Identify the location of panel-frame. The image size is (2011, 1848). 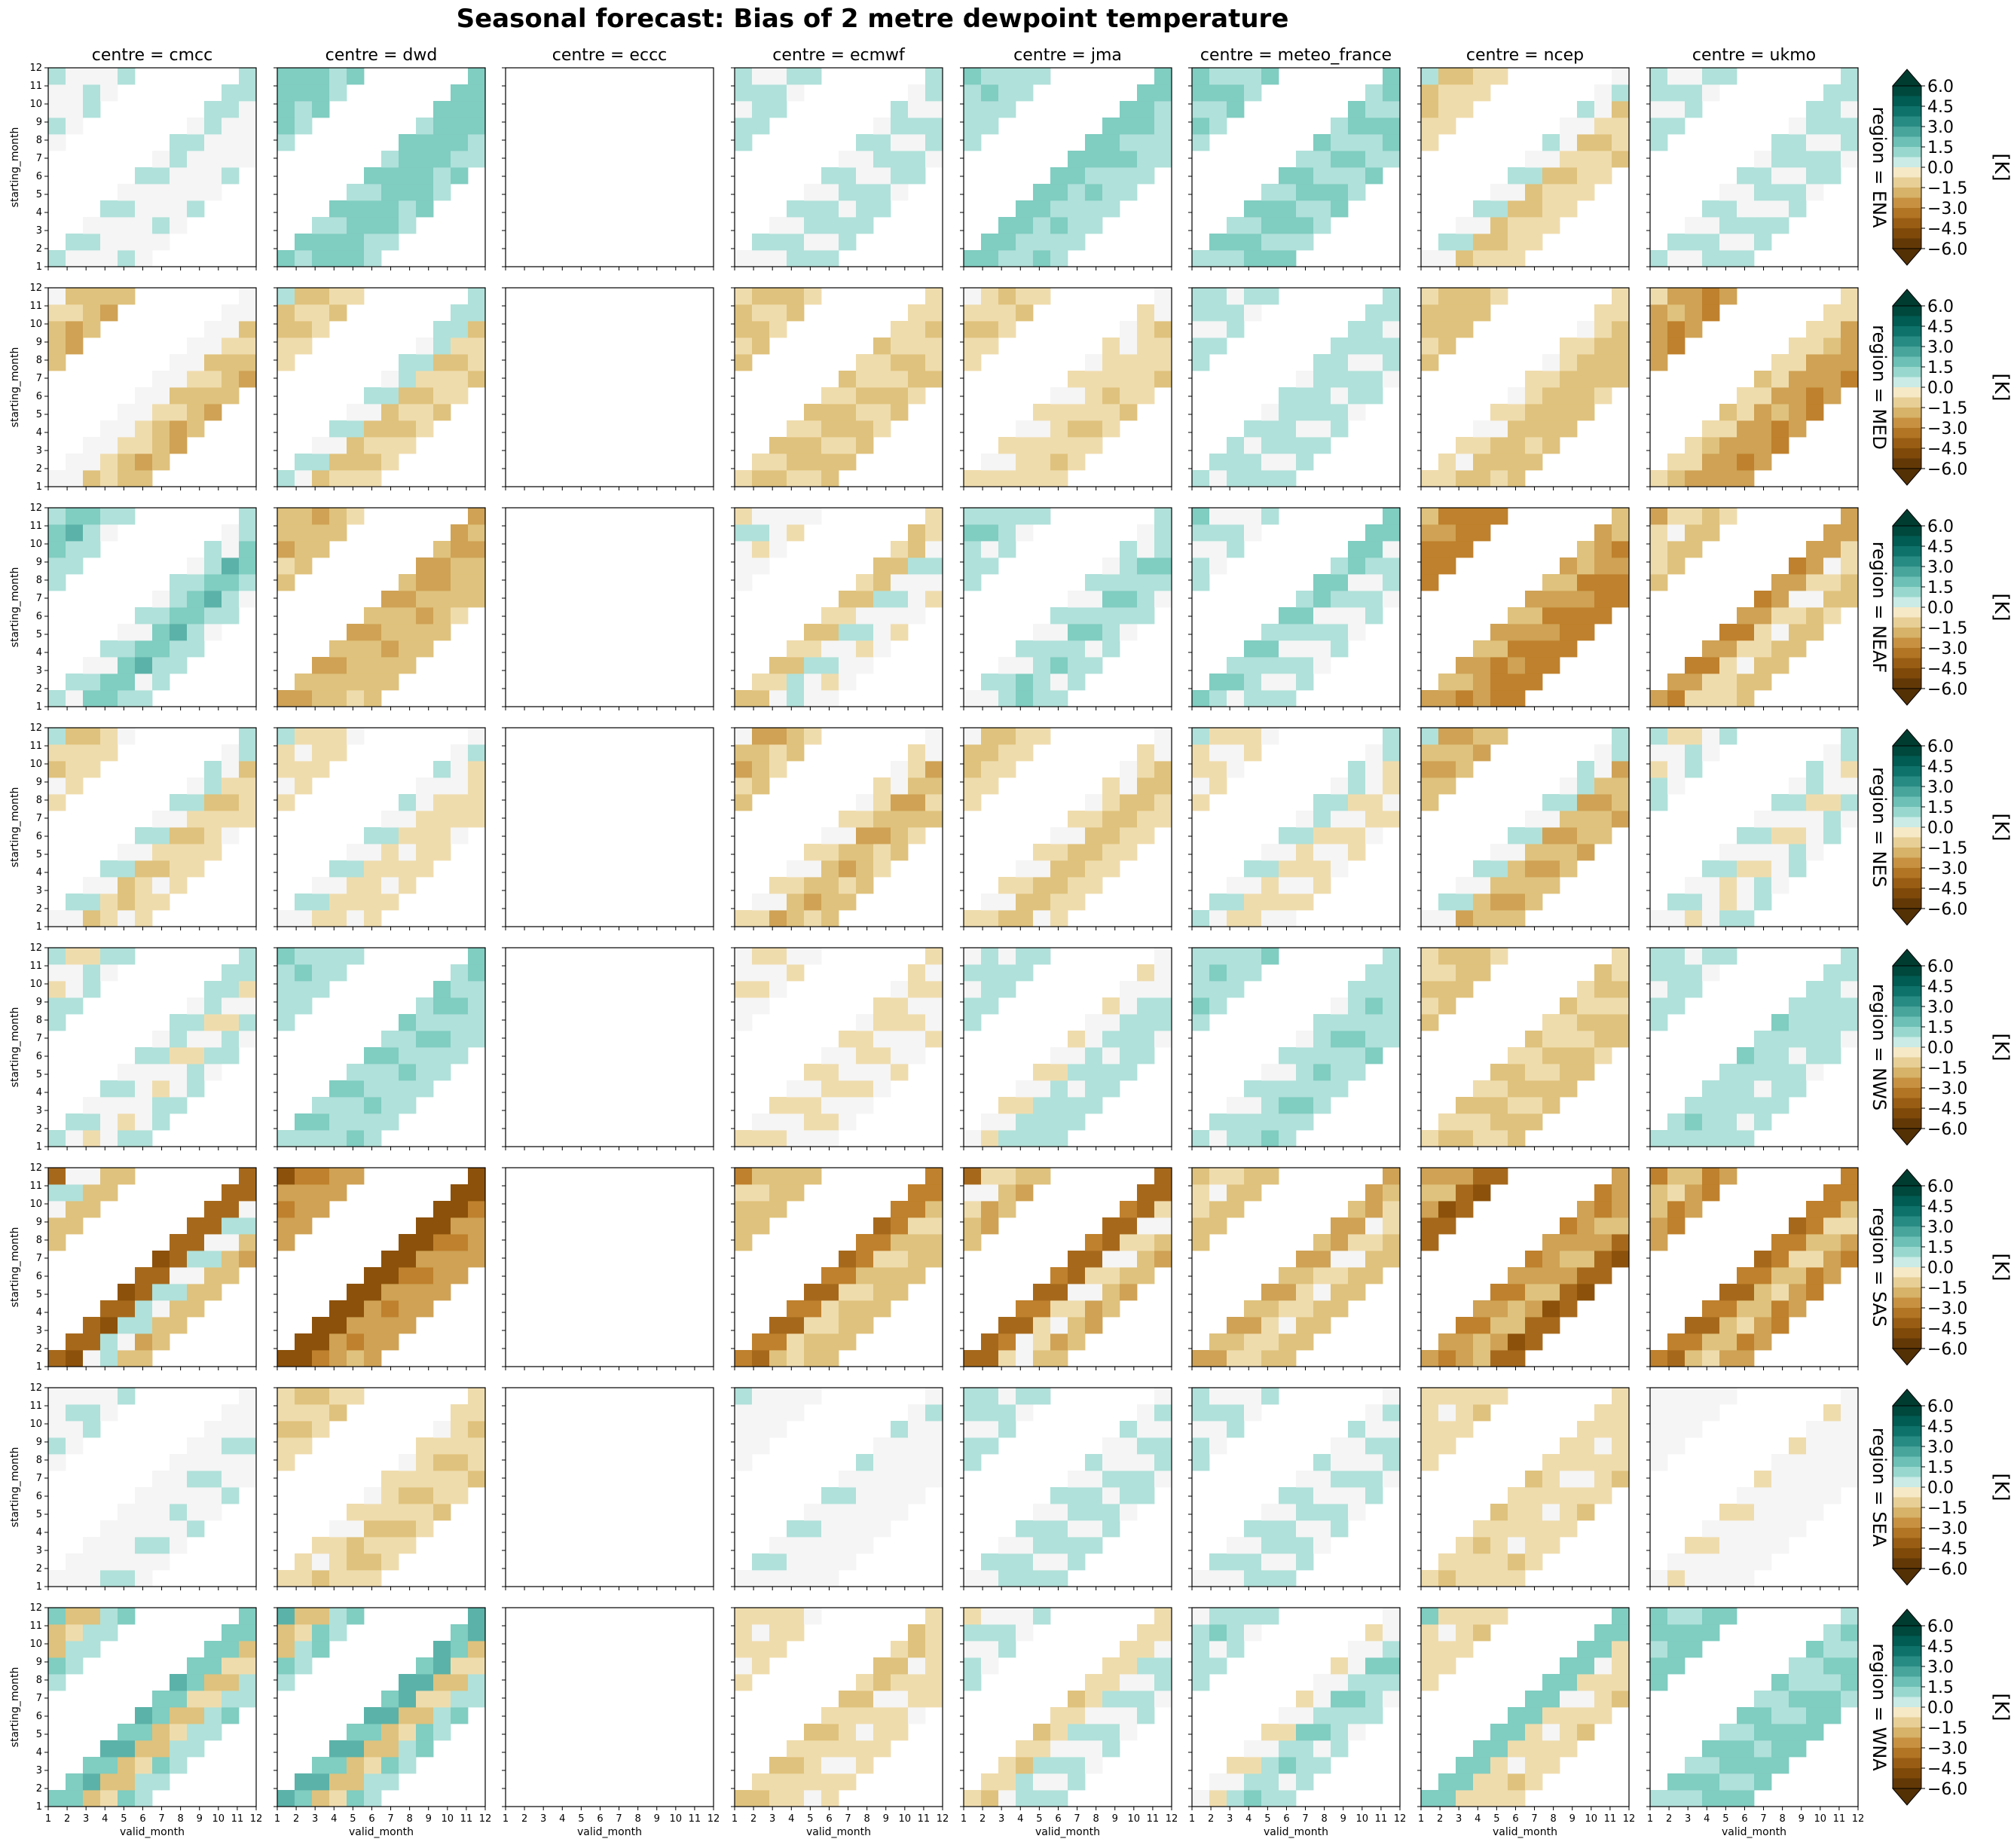
(838, 1487).